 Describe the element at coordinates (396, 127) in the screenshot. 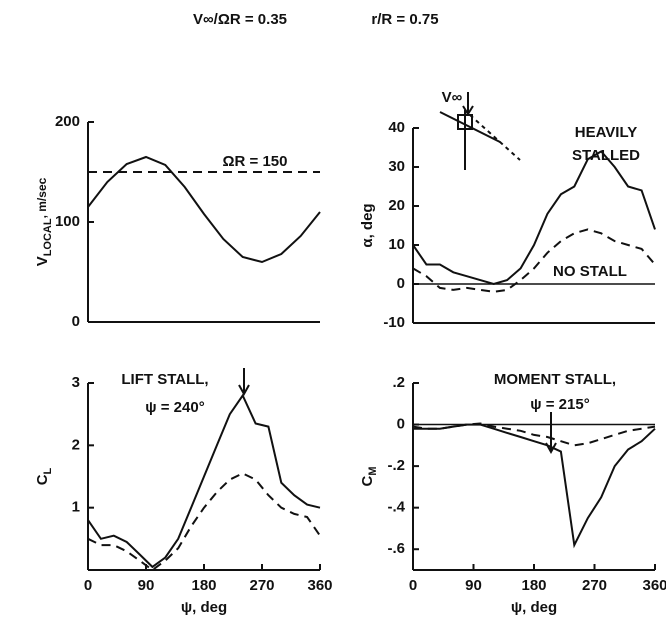

I see `y-tick-label: 40` at that location.